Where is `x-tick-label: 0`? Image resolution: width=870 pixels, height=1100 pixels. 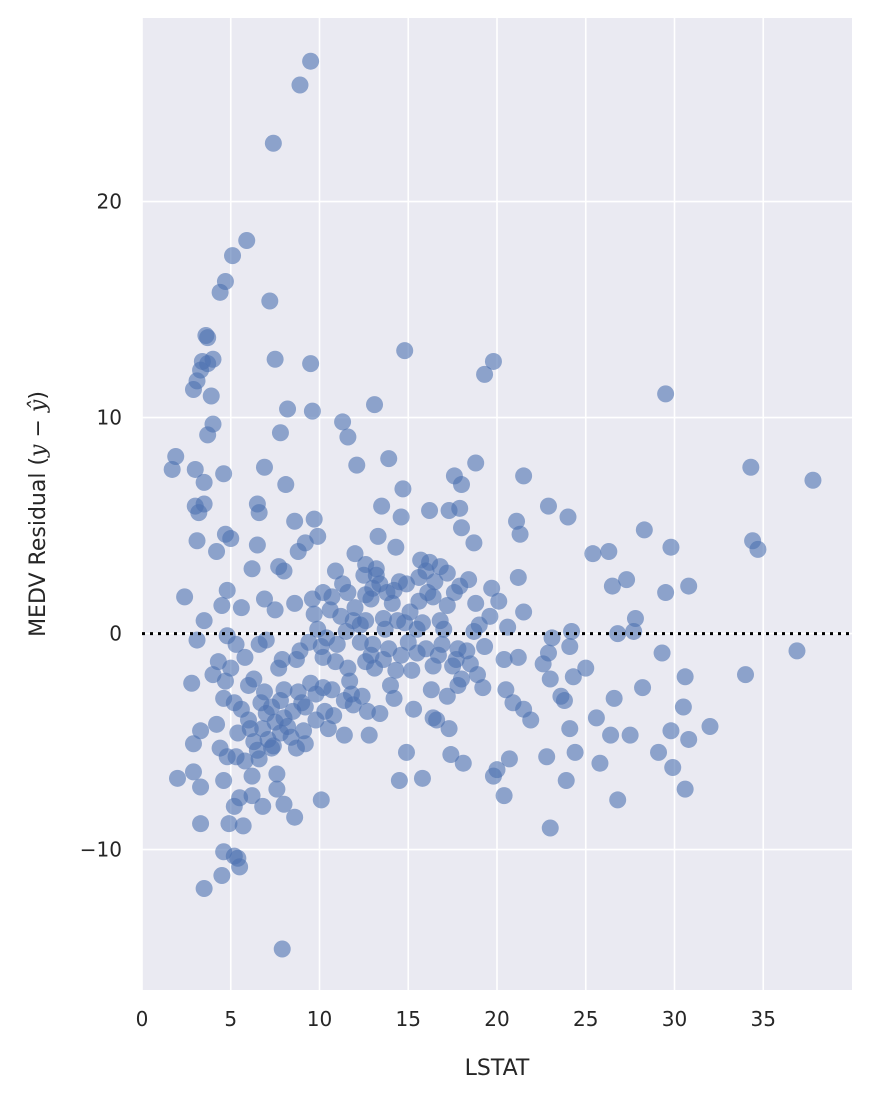
x-tick-label: 0 is located at coordinates (142, 1019).